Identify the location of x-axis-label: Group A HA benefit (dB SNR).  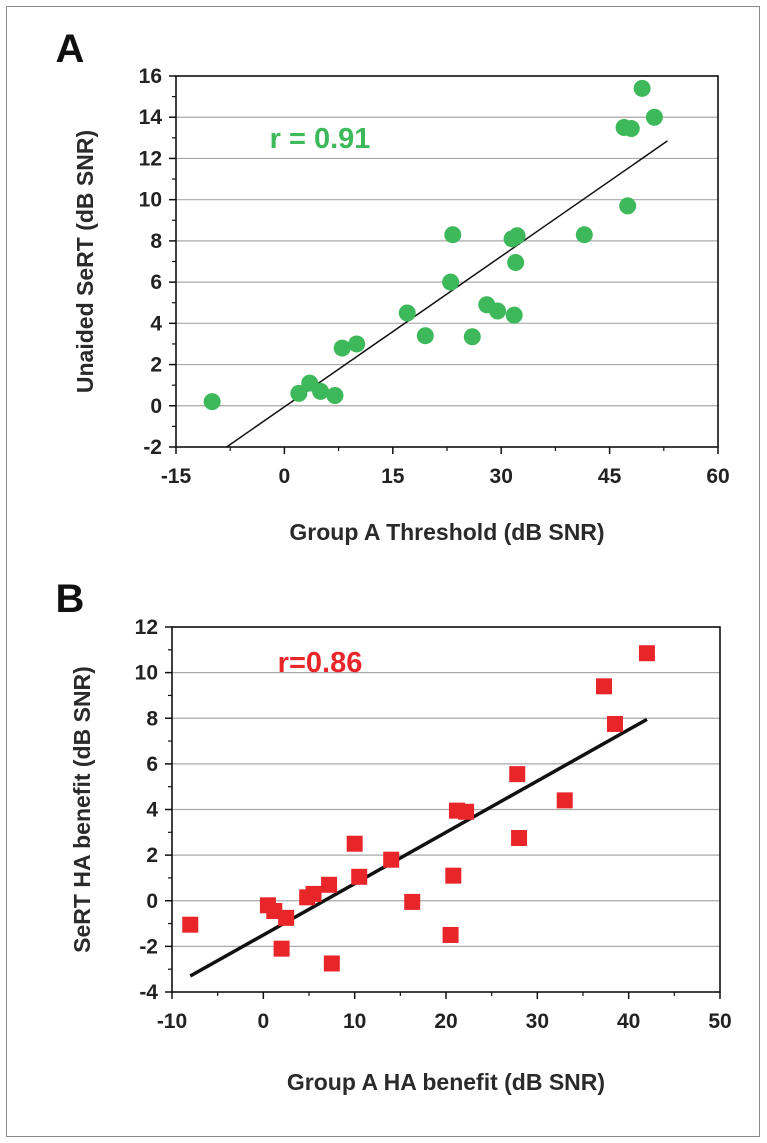
(446, 1082).